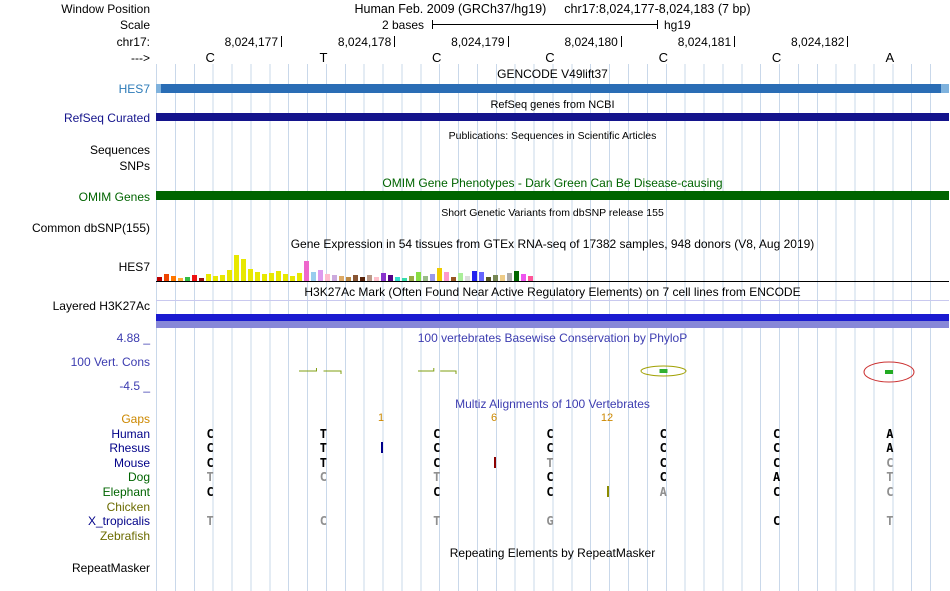 The image size is (950, 591). What do you see at coordinates (552, 404) in the screenshot?
I see `multiz-title: Multiz Alignments of 100 Vertebrates` at bounding box center [552, 404].